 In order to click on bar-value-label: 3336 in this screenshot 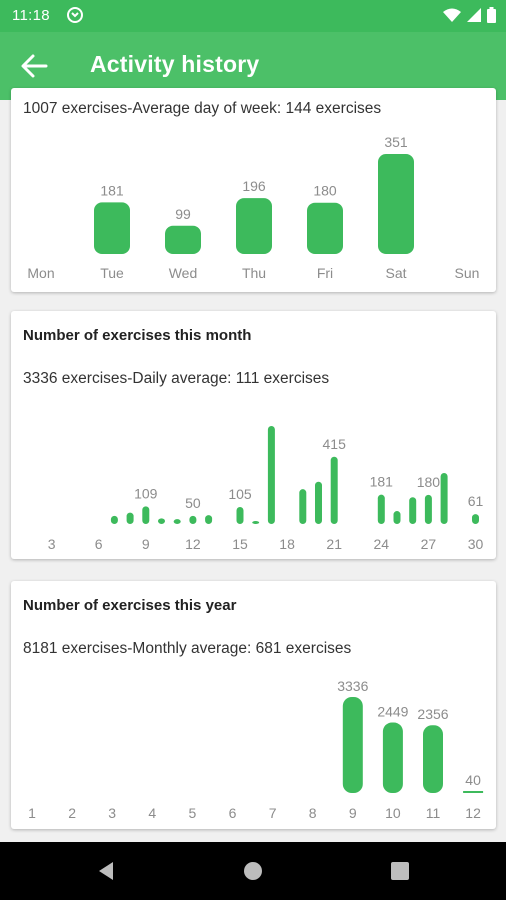, I will do `click(352, 686)`.